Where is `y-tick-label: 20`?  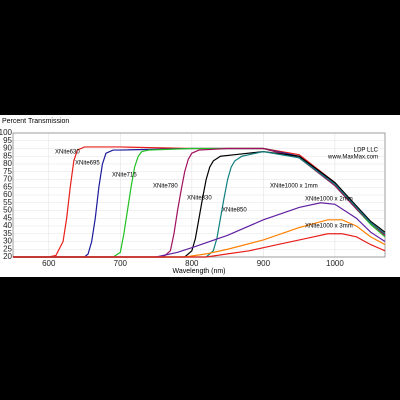 y-tick-label: 20 is located at coordinates (7, 256).